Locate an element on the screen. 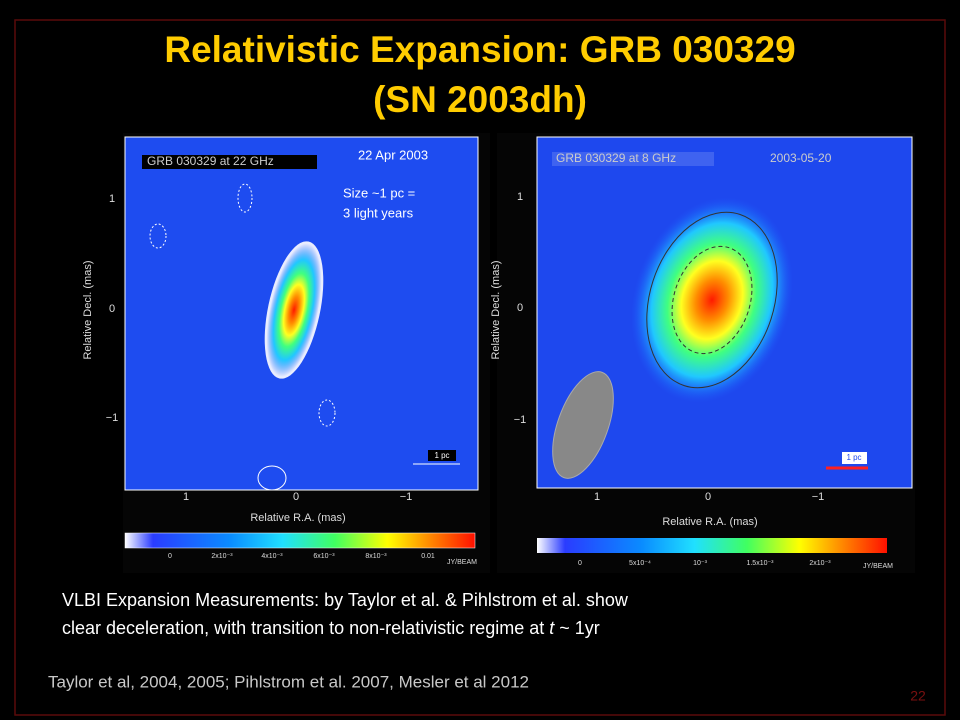  image-label: GRB 030329 at 8 GHz is located at coordinates (616, 158).